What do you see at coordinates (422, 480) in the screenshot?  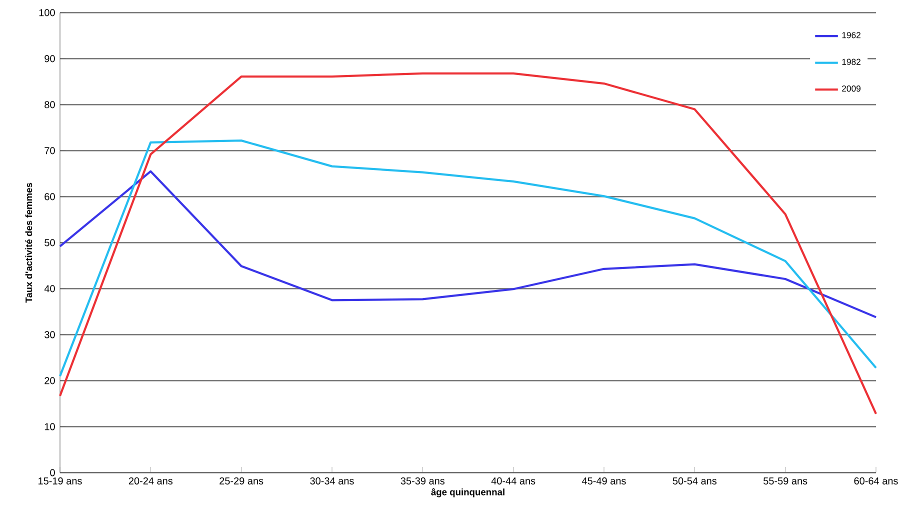 I see `x-tick-label: 35-39 ans` at bounding box center [422, 480].